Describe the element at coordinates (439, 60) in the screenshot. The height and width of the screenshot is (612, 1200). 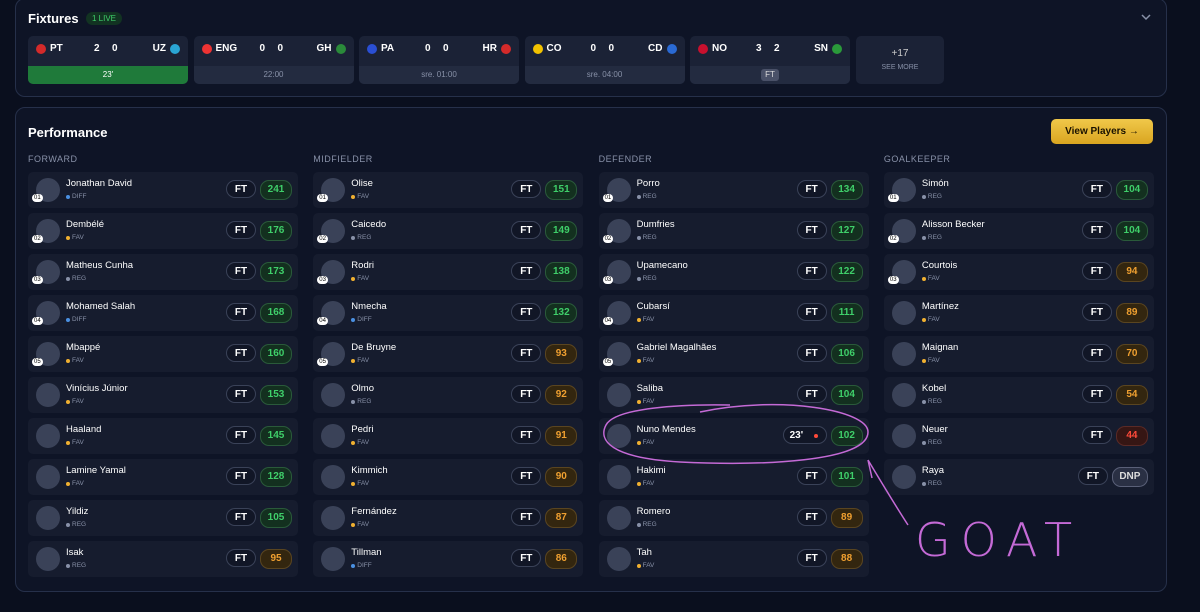
I see `fixture-card: PA 0 0 HR sre. 01:00` at that location.